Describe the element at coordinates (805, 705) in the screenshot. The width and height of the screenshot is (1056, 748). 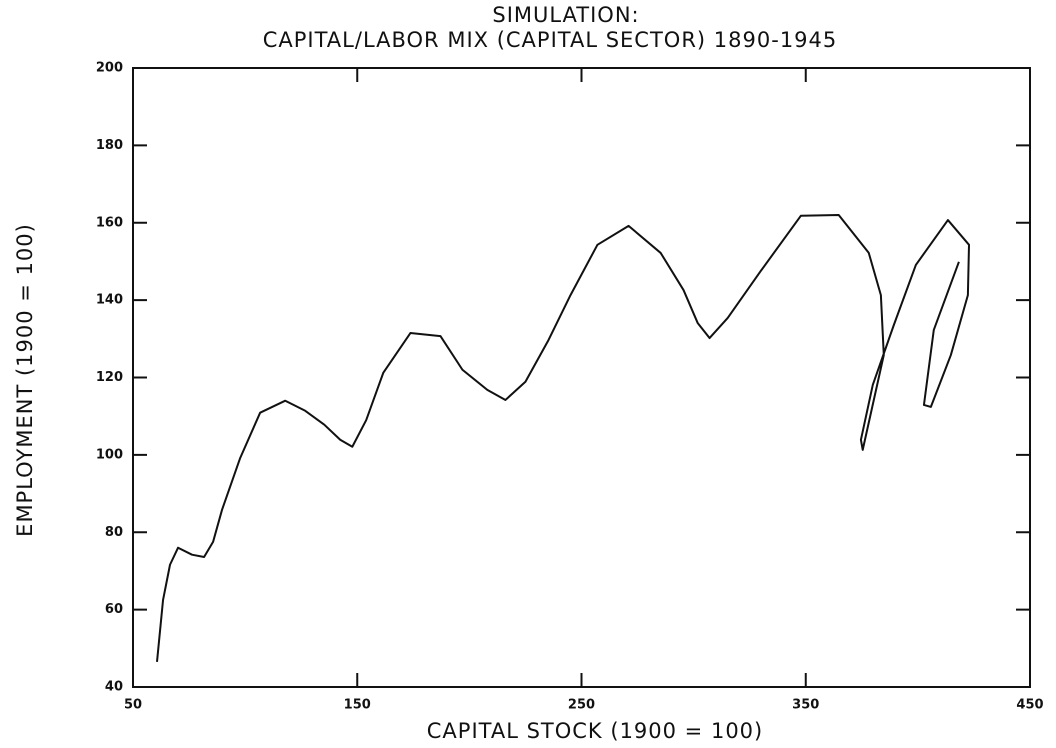
I see `x-tick-label: 350` at that location.